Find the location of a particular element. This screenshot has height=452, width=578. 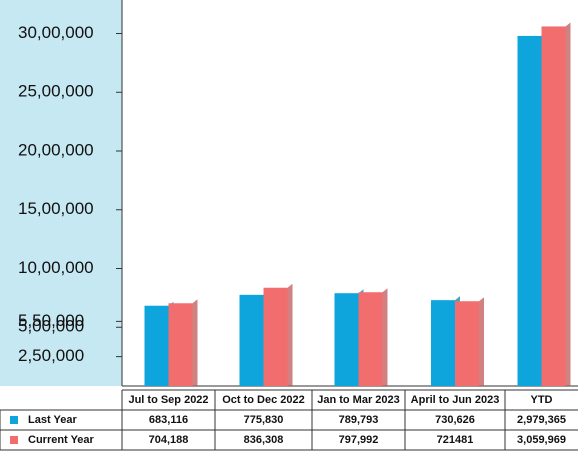

table-value: 704,188 is located at coordinates (169, 440).